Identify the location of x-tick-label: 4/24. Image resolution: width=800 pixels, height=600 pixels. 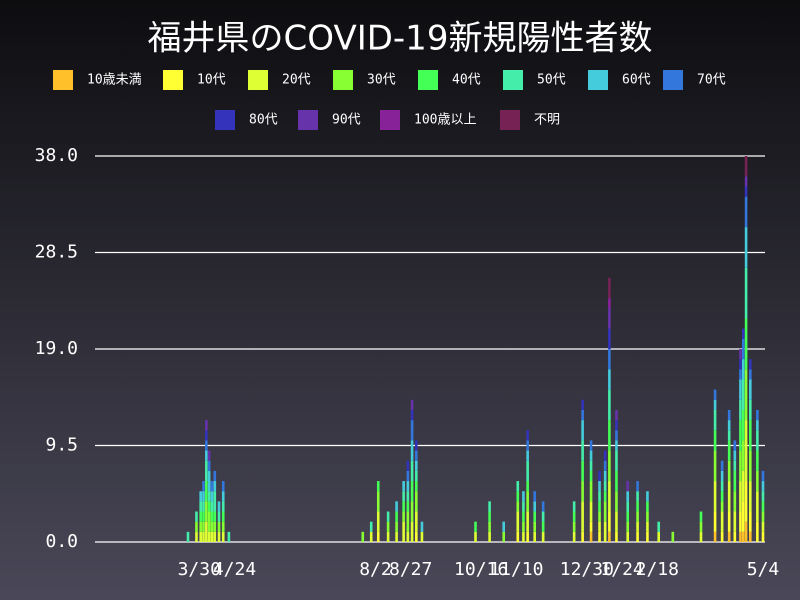
(234, 569).